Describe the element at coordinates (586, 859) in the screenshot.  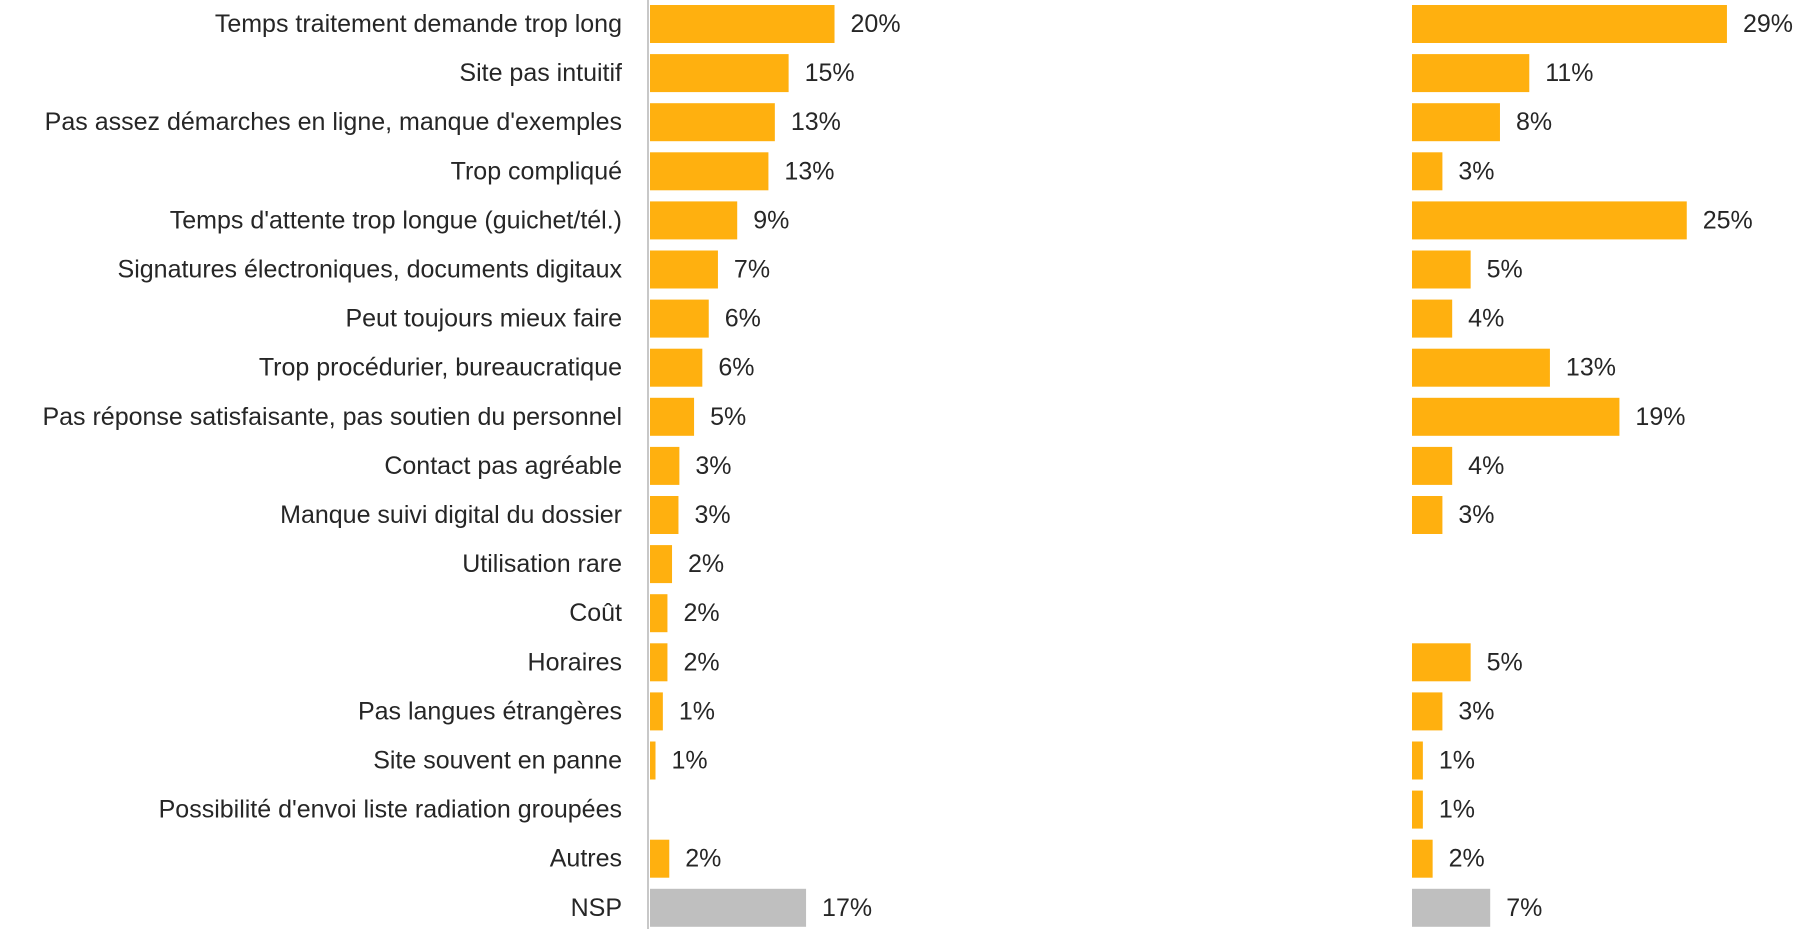
I see `category-label: Autres` at that location.